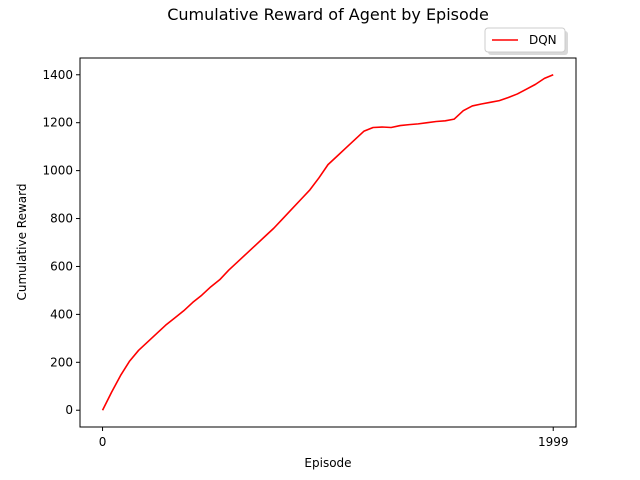 This screenshot has width=640, height=480. Describe the element at coordinates (61, 219) in the screenshot. I see `y-tick-label: 800` at that location.